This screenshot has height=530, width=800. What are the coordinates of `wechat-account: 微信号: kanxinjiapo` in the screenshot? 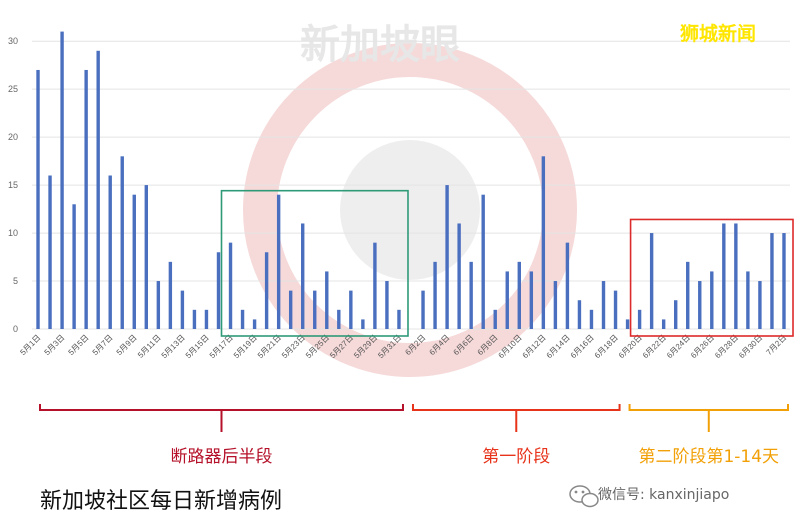 It's located at (663, 495).